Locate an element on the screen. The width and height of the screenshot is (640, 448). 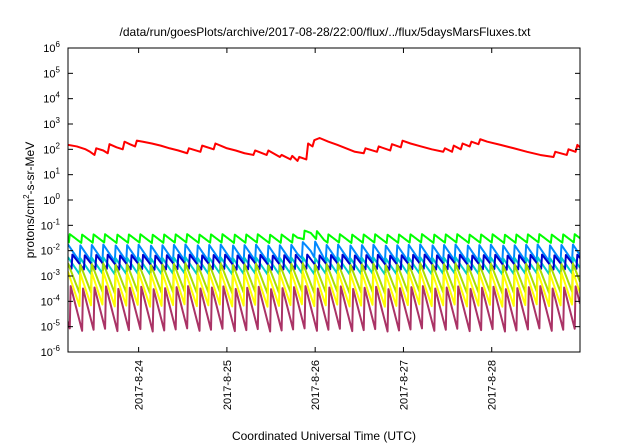
x-tick-label: 2017-8-27 is located at coordinates (404, 385).